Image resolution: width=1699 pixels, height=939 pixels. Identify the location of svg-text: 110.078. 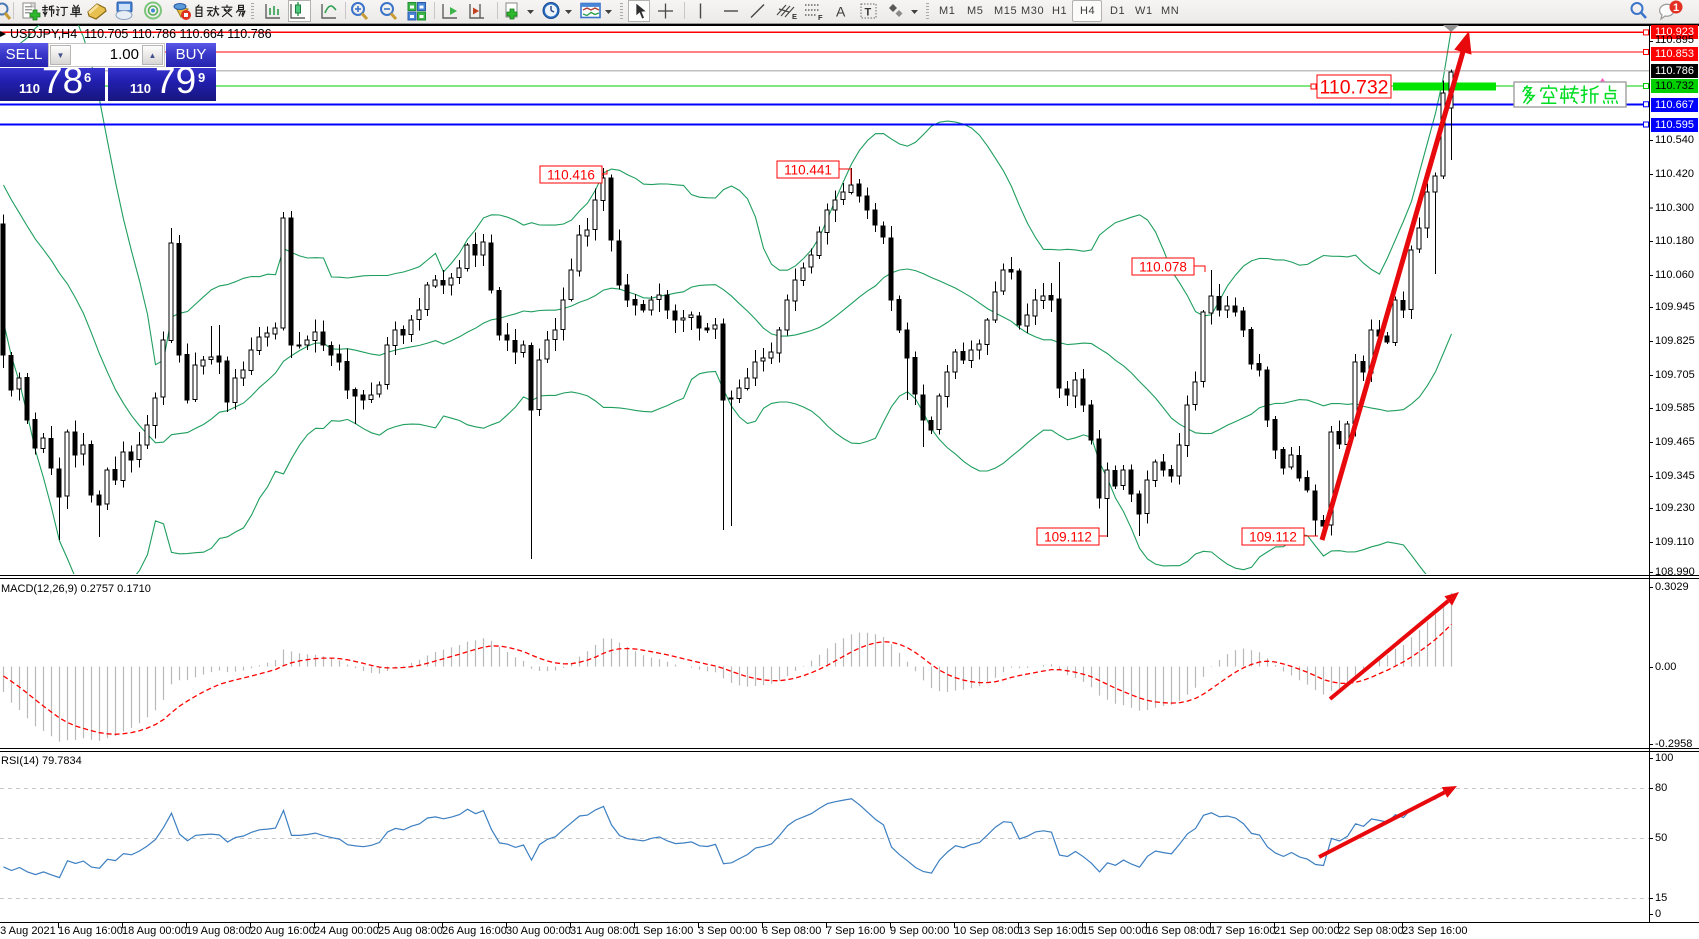
(1163, 266).